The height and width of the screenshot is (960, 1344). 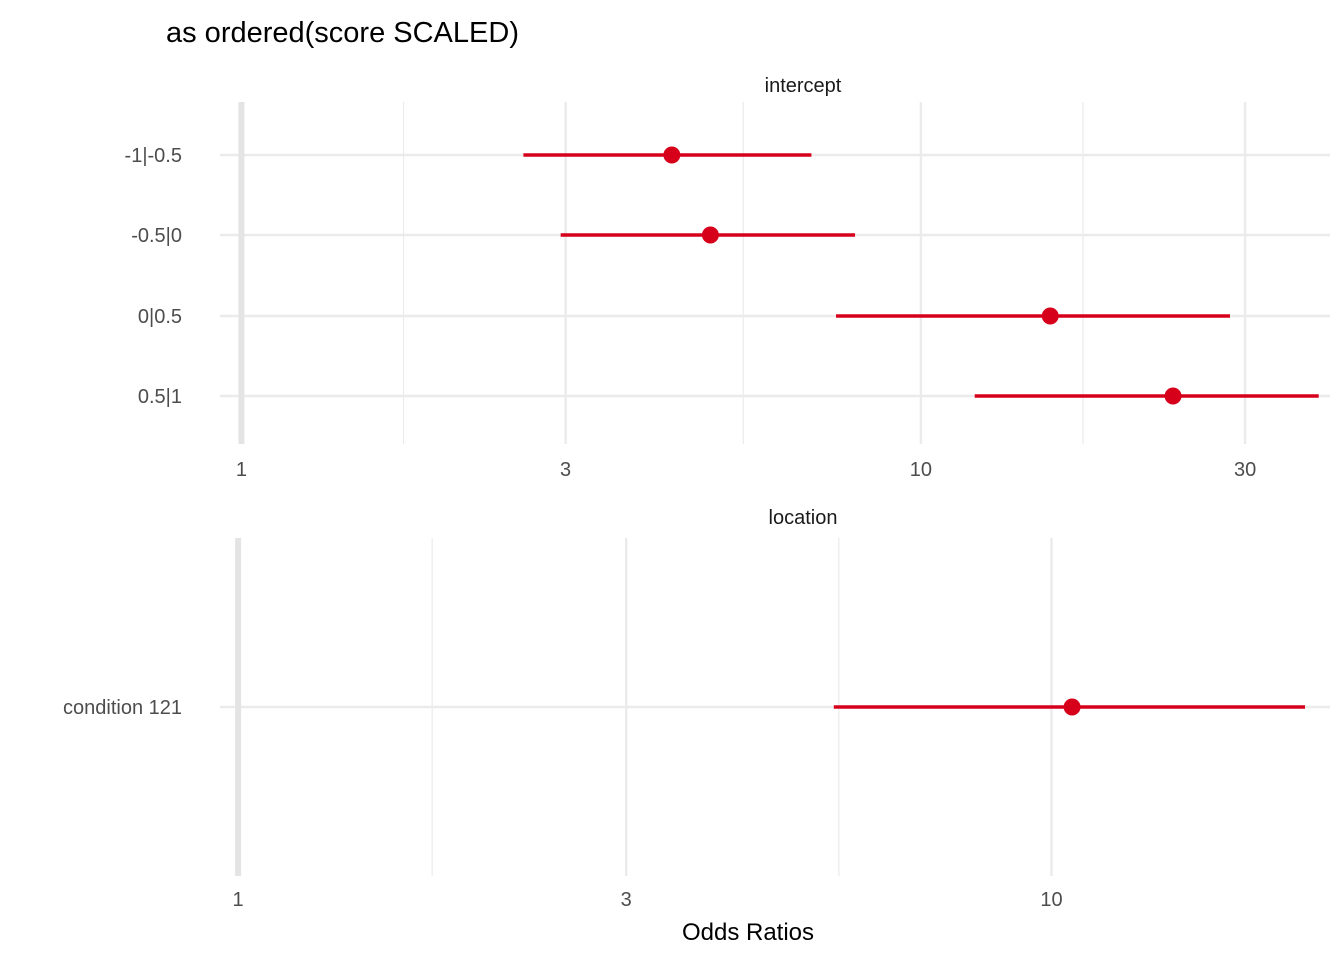 What do you see at coordinates (748, 932) in the screenshot?
I see `x-axis-title: Odds Ratios` at bounding box center [748, 932].